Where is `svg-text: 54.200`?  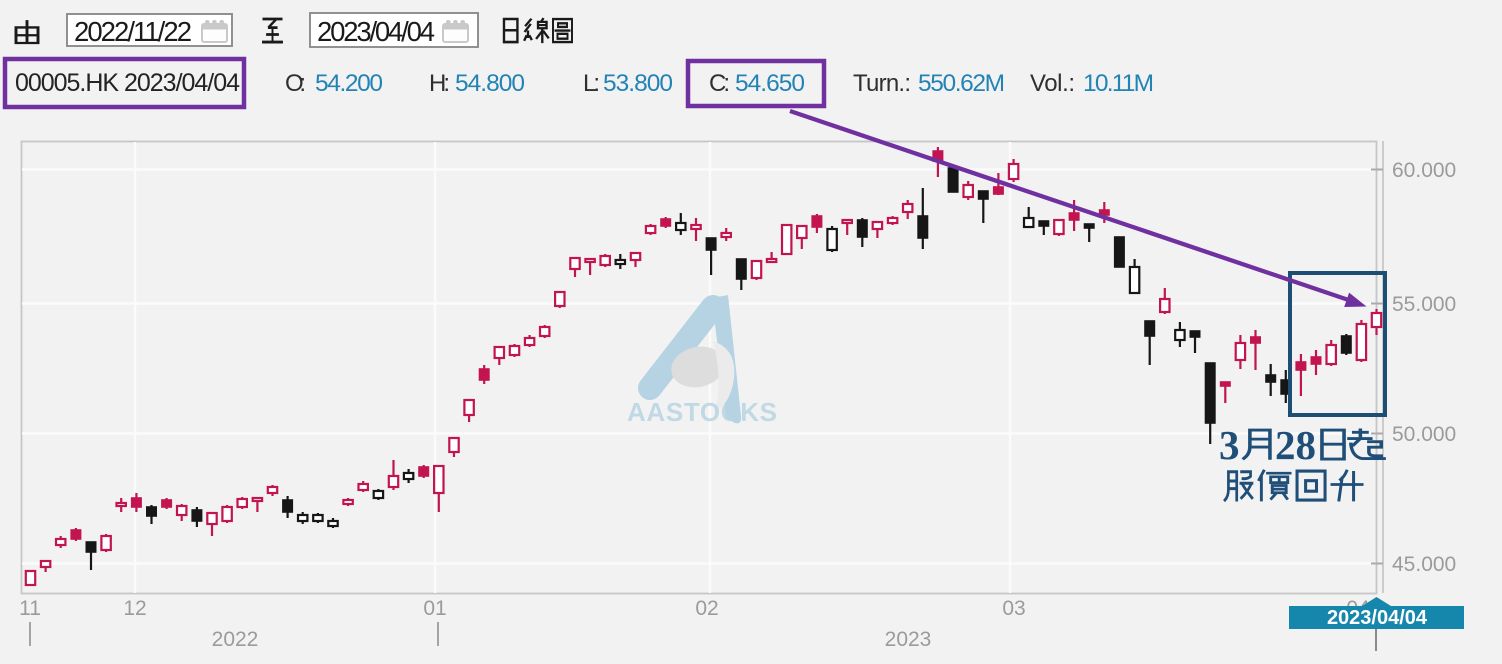
svg-text: 54.200 is located at coordinates (349, 83).